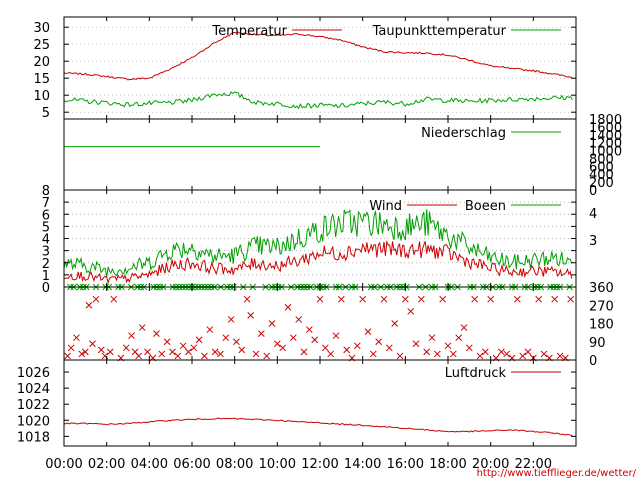  What do you see at coordinates (46, 252) in the screenshot?
I see `ytick-label-wind-3: 3` at bounding box center [46, 252].